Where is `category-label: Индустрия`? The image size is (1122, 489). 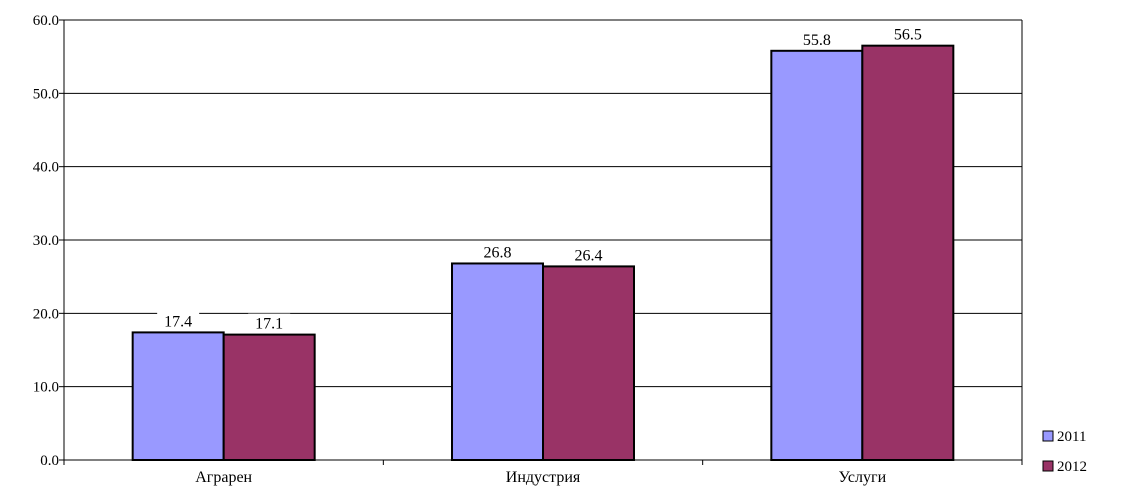 category-label: Индустрия is located at coordinates (543, 477).